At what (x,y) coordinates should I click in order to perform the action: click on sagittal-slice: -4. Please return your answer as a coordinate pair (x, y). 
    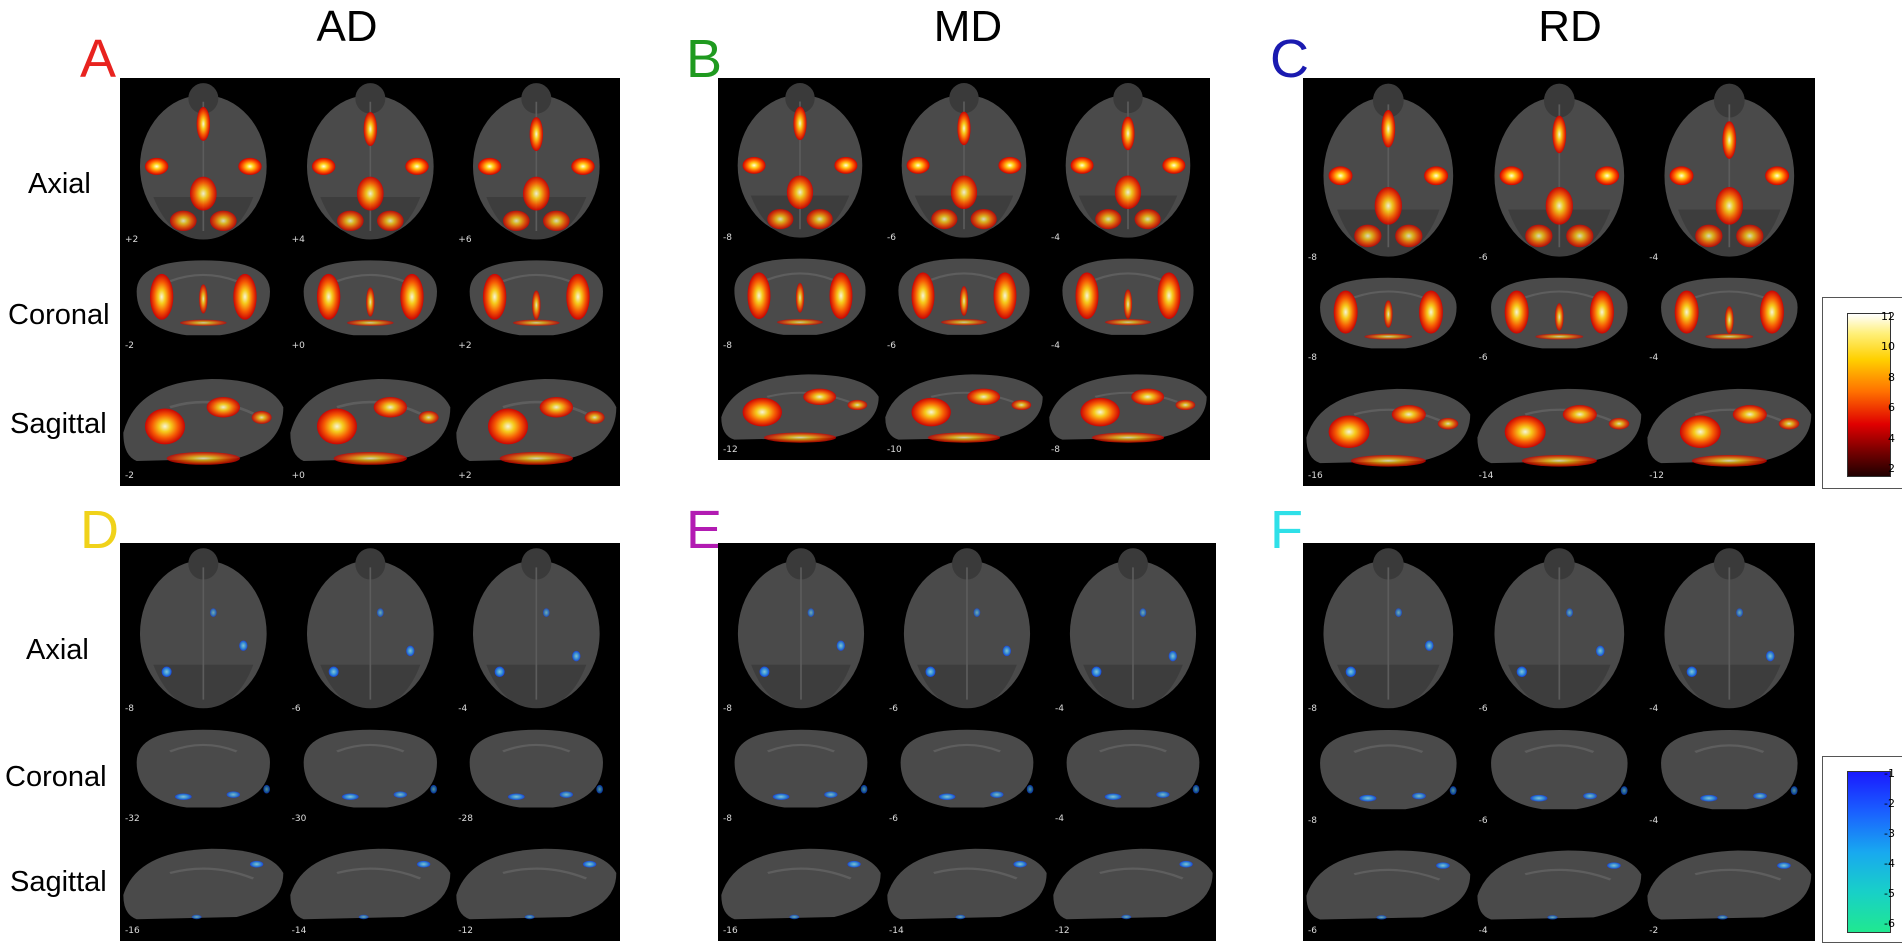
    Looking at the image, I should click on (1559, 885).